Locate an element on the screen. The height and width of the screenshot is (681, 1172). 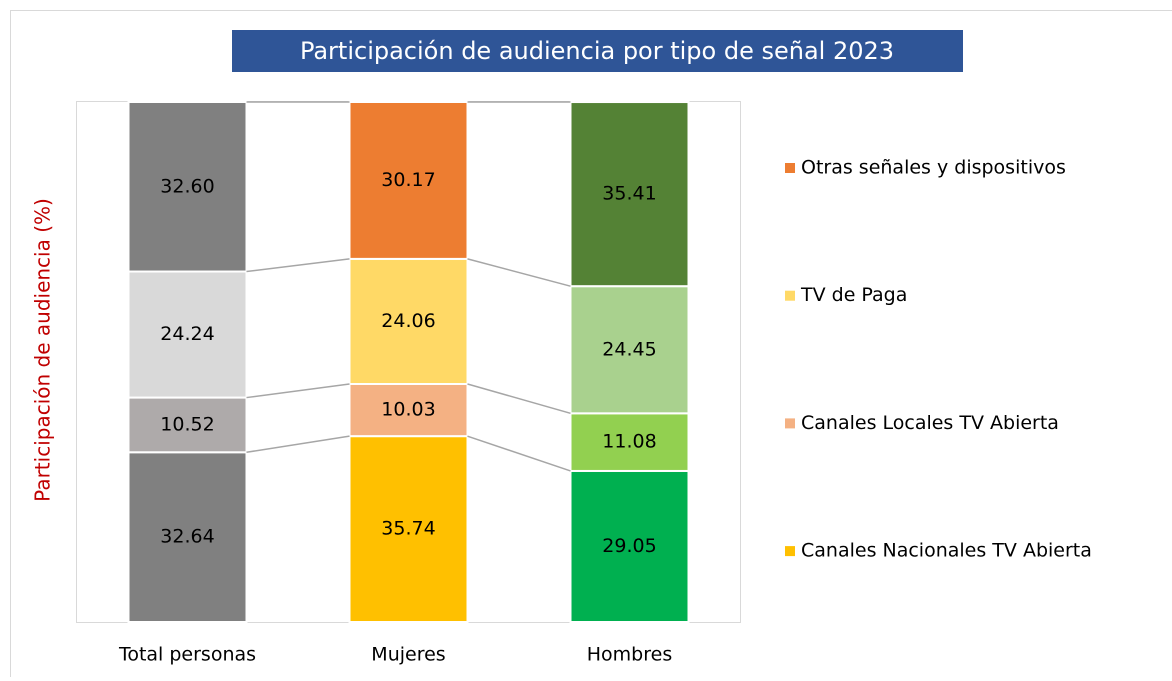
legend-label: Otras señales y dispositivos is located at coordinates (933, 168).